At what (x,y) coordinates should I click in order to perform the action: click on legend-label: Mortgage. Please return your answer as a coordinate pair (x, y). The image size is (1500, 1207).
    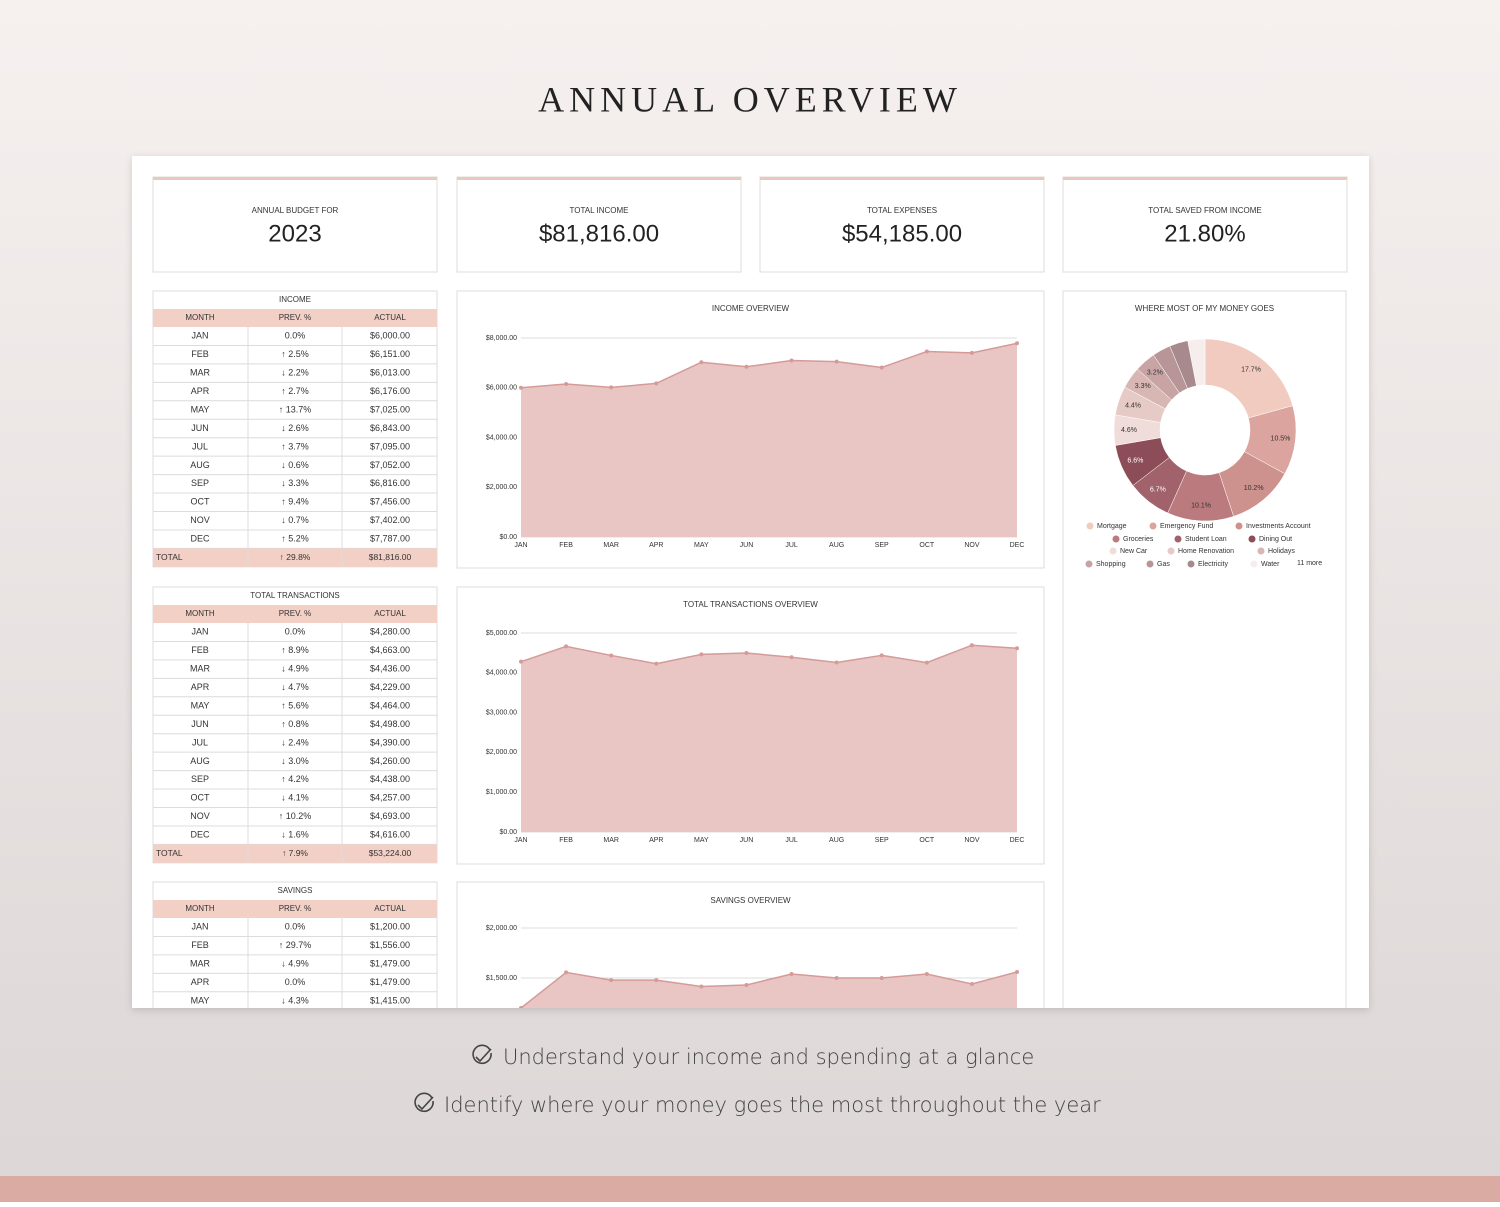
    Looking at the image, I should click on (1112, 526).